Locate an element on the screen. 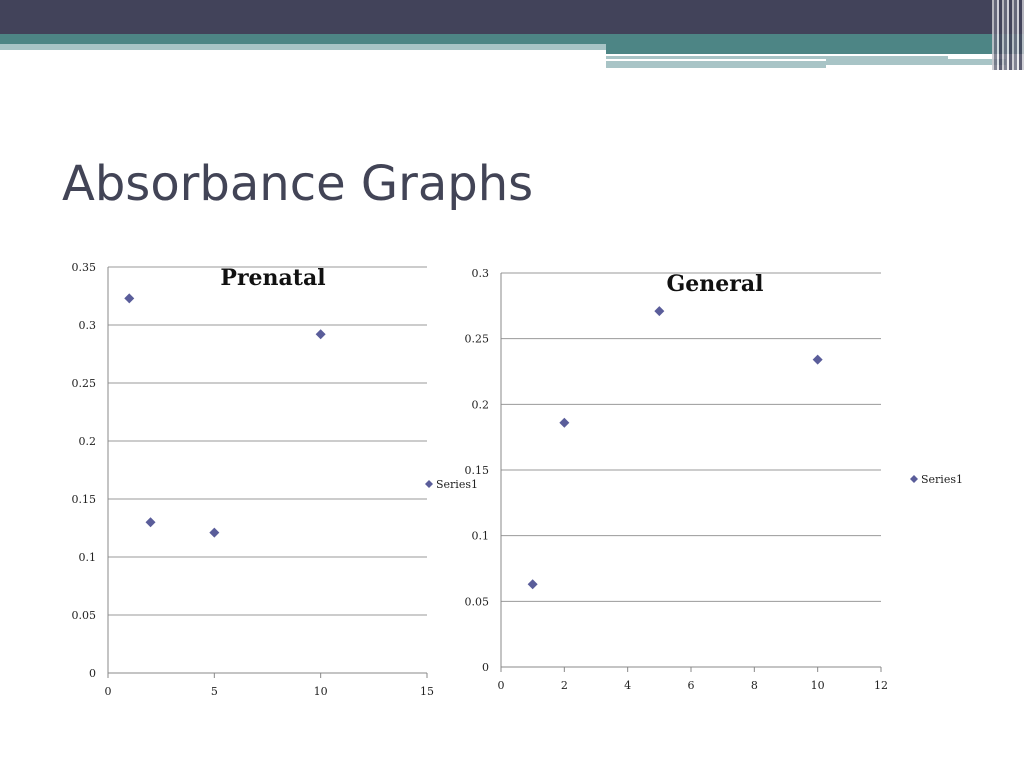 The width and height of the screenshot is (1024, 768). x-tick-label: 4 is located at coordinates (627, 685).